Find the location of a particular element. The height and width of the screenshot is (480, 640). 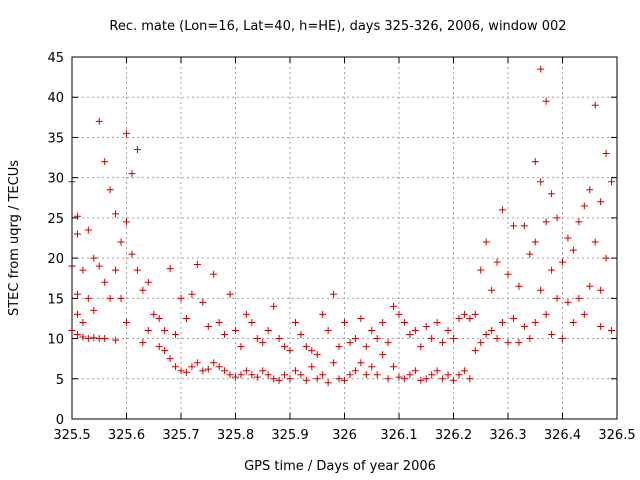

x-axis-label: GPS time / Days of year 2006 is located at coordinates (340, 466).